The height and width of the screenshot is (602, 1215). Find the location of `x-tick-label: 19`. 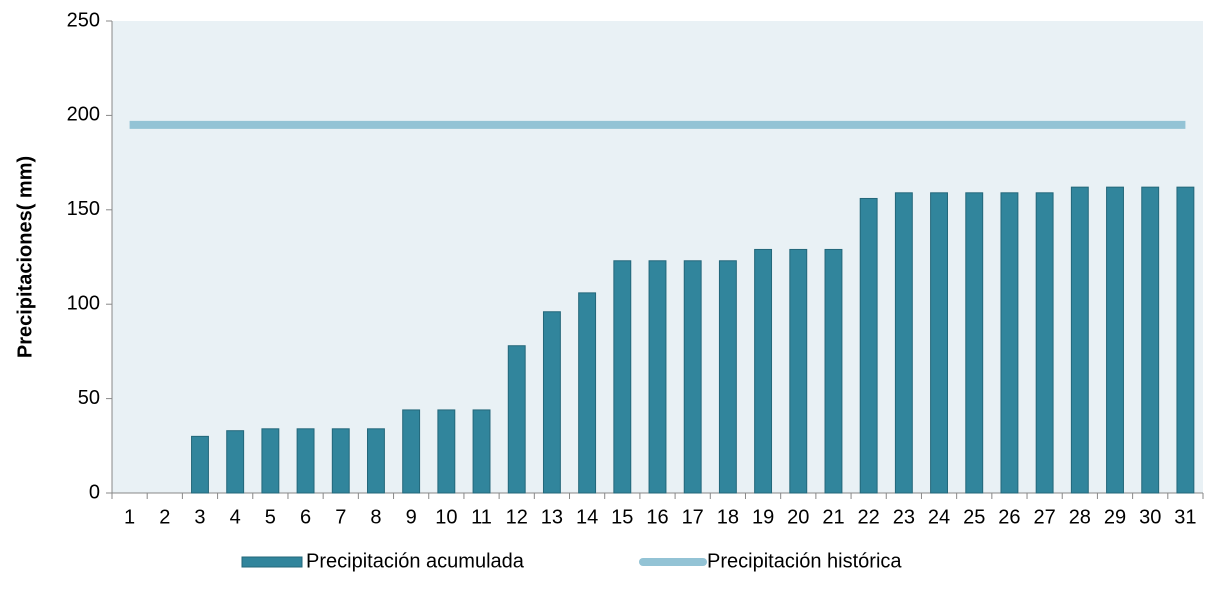

x-tick-label: 19 is located at coordinates (763, 517).